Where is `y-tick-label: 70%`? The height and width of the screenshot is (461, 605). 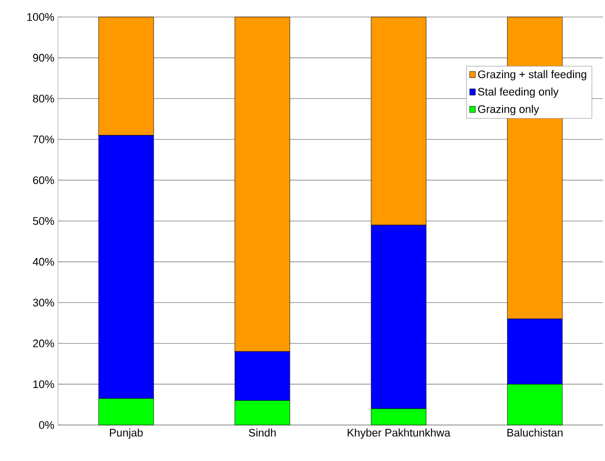 y-tick-label: 70% is located at coordinates (43, 140).